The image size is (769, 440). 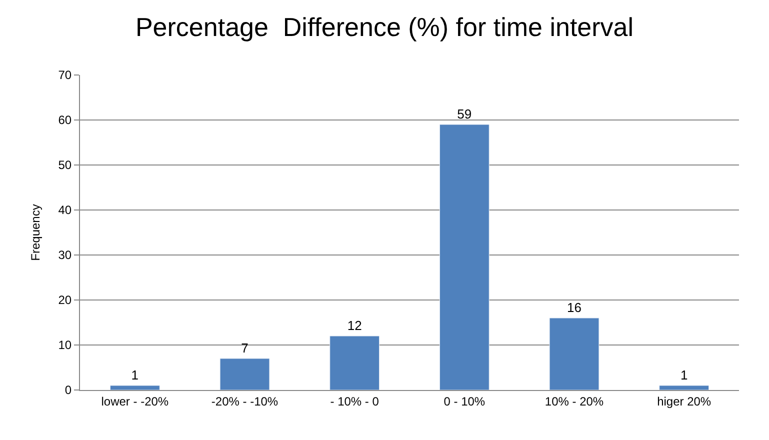 What do you see at coordinates (65, 210) in the screenshot?
I see `y-tick-label: 40` at bounding box center [65, 210].